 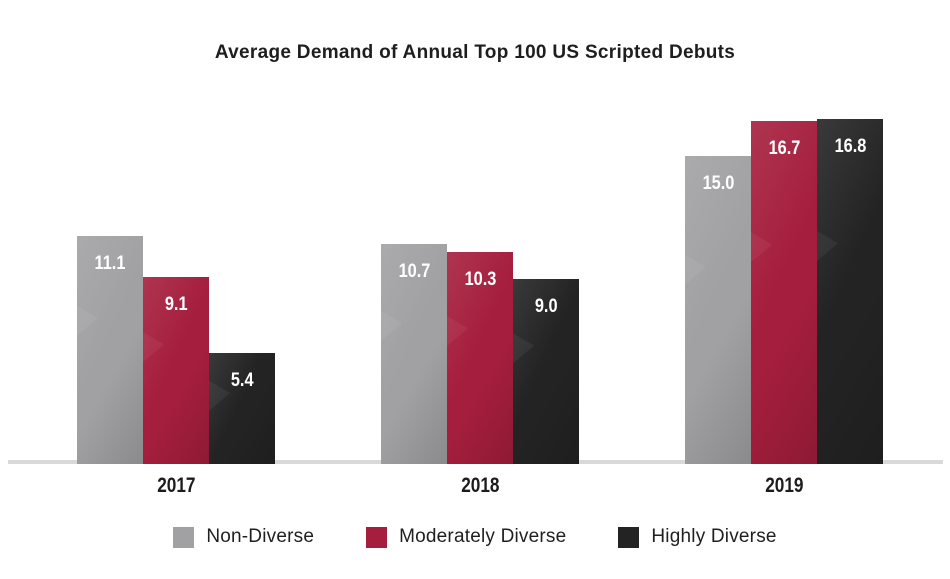 I want to click on bar-non-diverse-2017: 11.1, so click(x=110, y=350).